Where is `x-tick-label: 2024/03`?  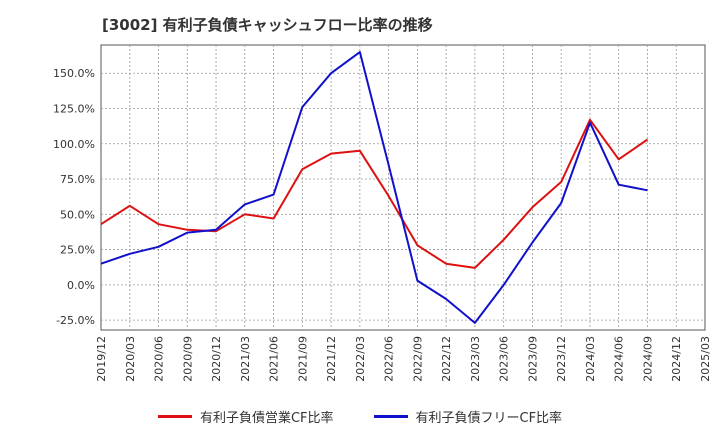 x-tick-label: 2024/03 is located at coordinates (590, 359).